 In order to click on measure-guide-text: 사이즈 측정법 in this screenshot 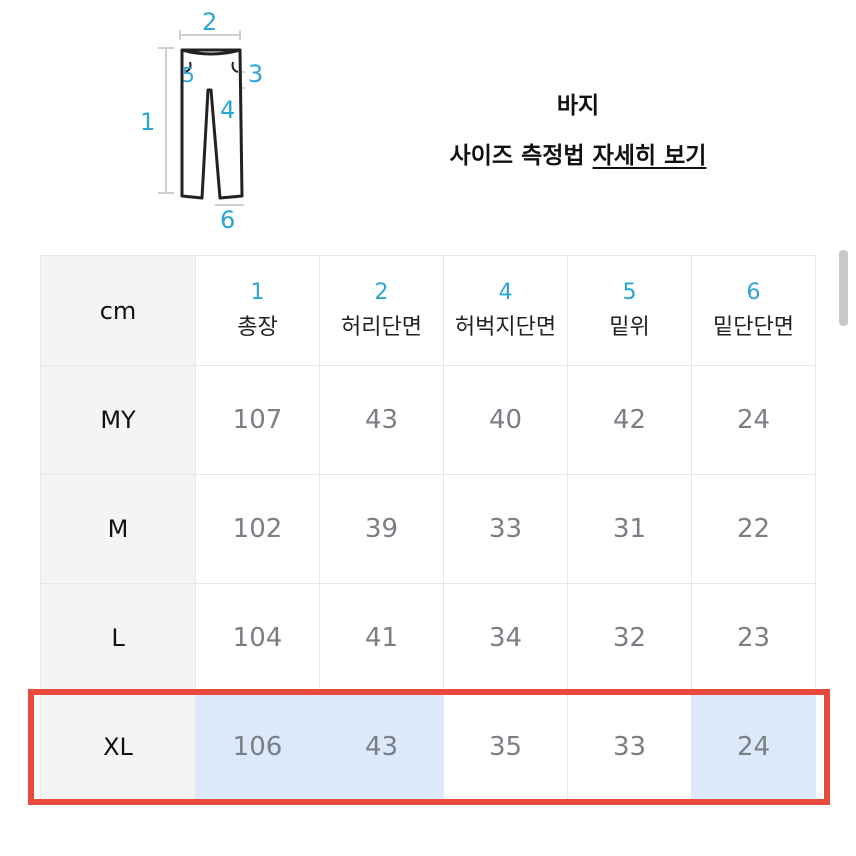, I will do `click(521, 156)`.